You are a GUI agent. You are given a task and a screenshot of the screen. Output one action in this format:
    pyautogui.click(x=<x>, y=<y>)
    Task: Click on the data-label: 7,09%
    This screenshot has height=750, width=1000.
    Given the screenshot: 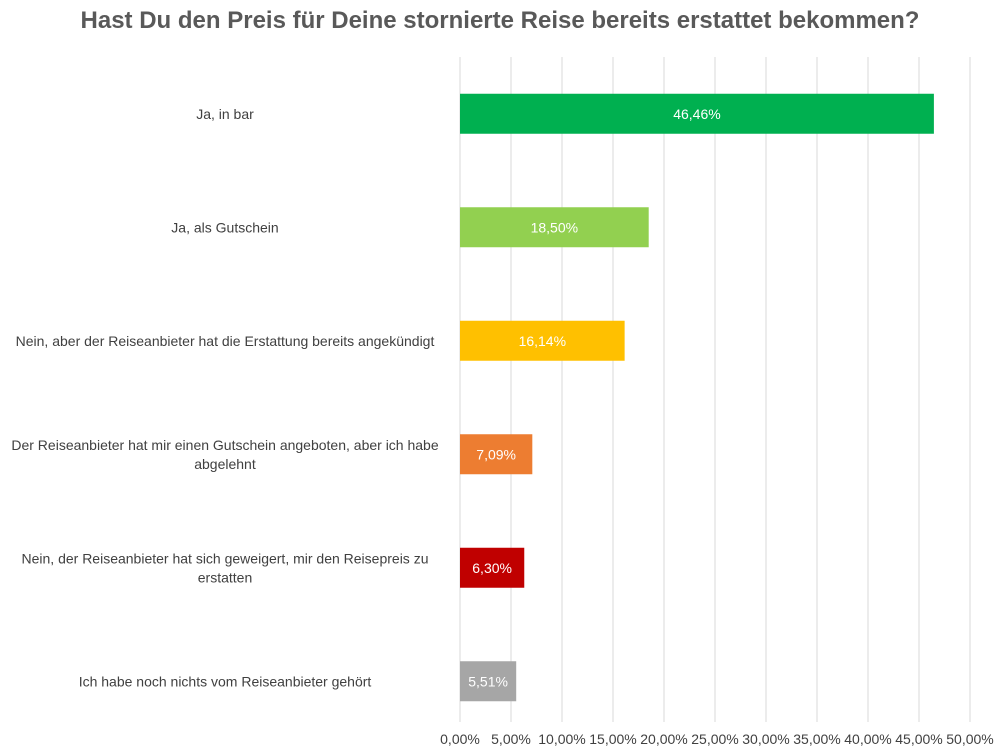 What is the action you would take?
    pyautogui.click(x=496, y=454)
    